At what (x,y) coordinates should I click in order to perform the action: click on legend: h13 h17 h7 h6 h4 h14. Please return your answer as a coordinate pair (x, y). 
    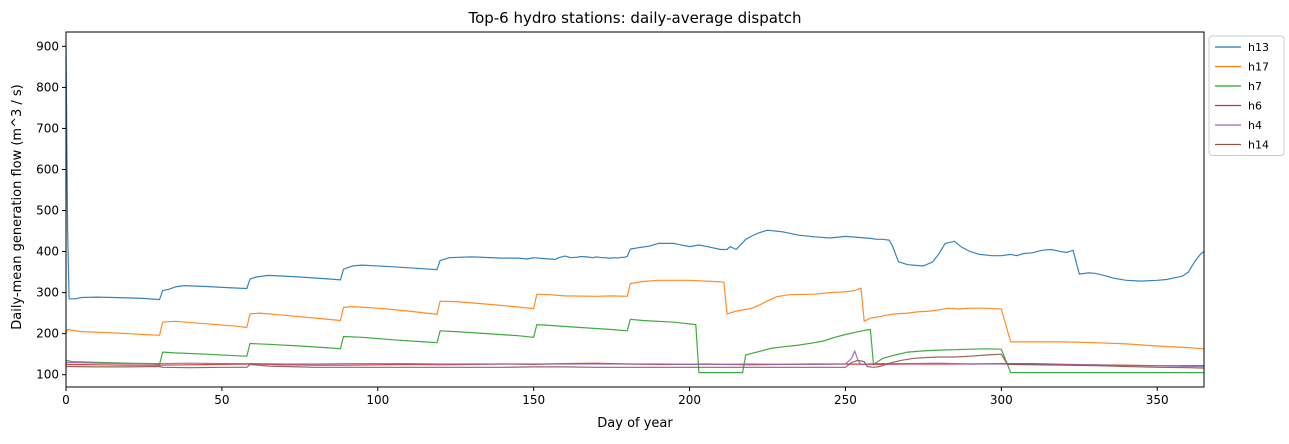
    Looking at the image, I should click on (1246, 95).